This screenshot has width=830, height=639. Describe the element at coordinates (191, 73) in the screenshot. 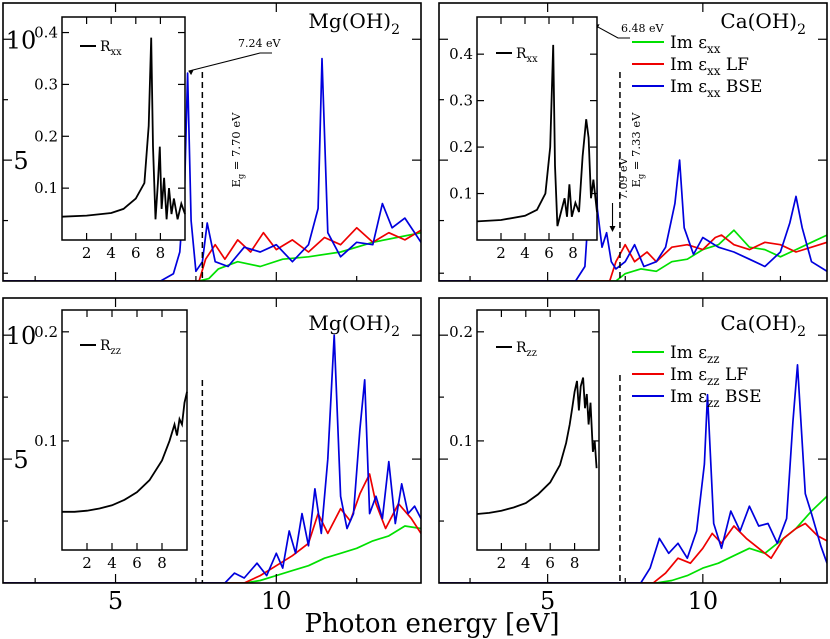

I see `peak-arrow-head` at that location.